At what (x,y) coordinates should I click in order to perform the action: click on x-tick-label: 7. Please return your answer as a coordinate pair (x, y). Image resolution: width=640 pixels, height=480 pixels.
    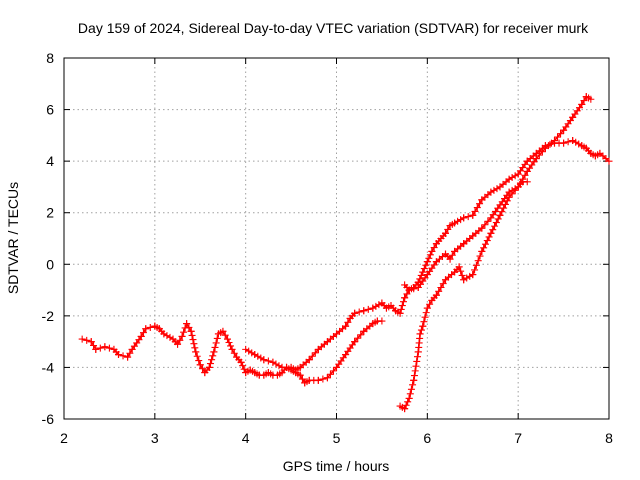
    Looking at the image, I should click on (518, 438).